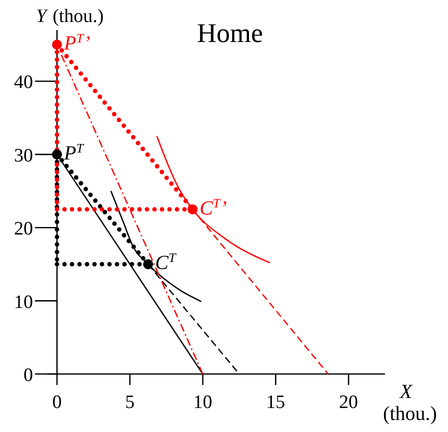 This screenshot has height=432, width=448. Describe the element at coordinates (23, 155) in the screenshot. I see `y-tick-label: 30` at that location.